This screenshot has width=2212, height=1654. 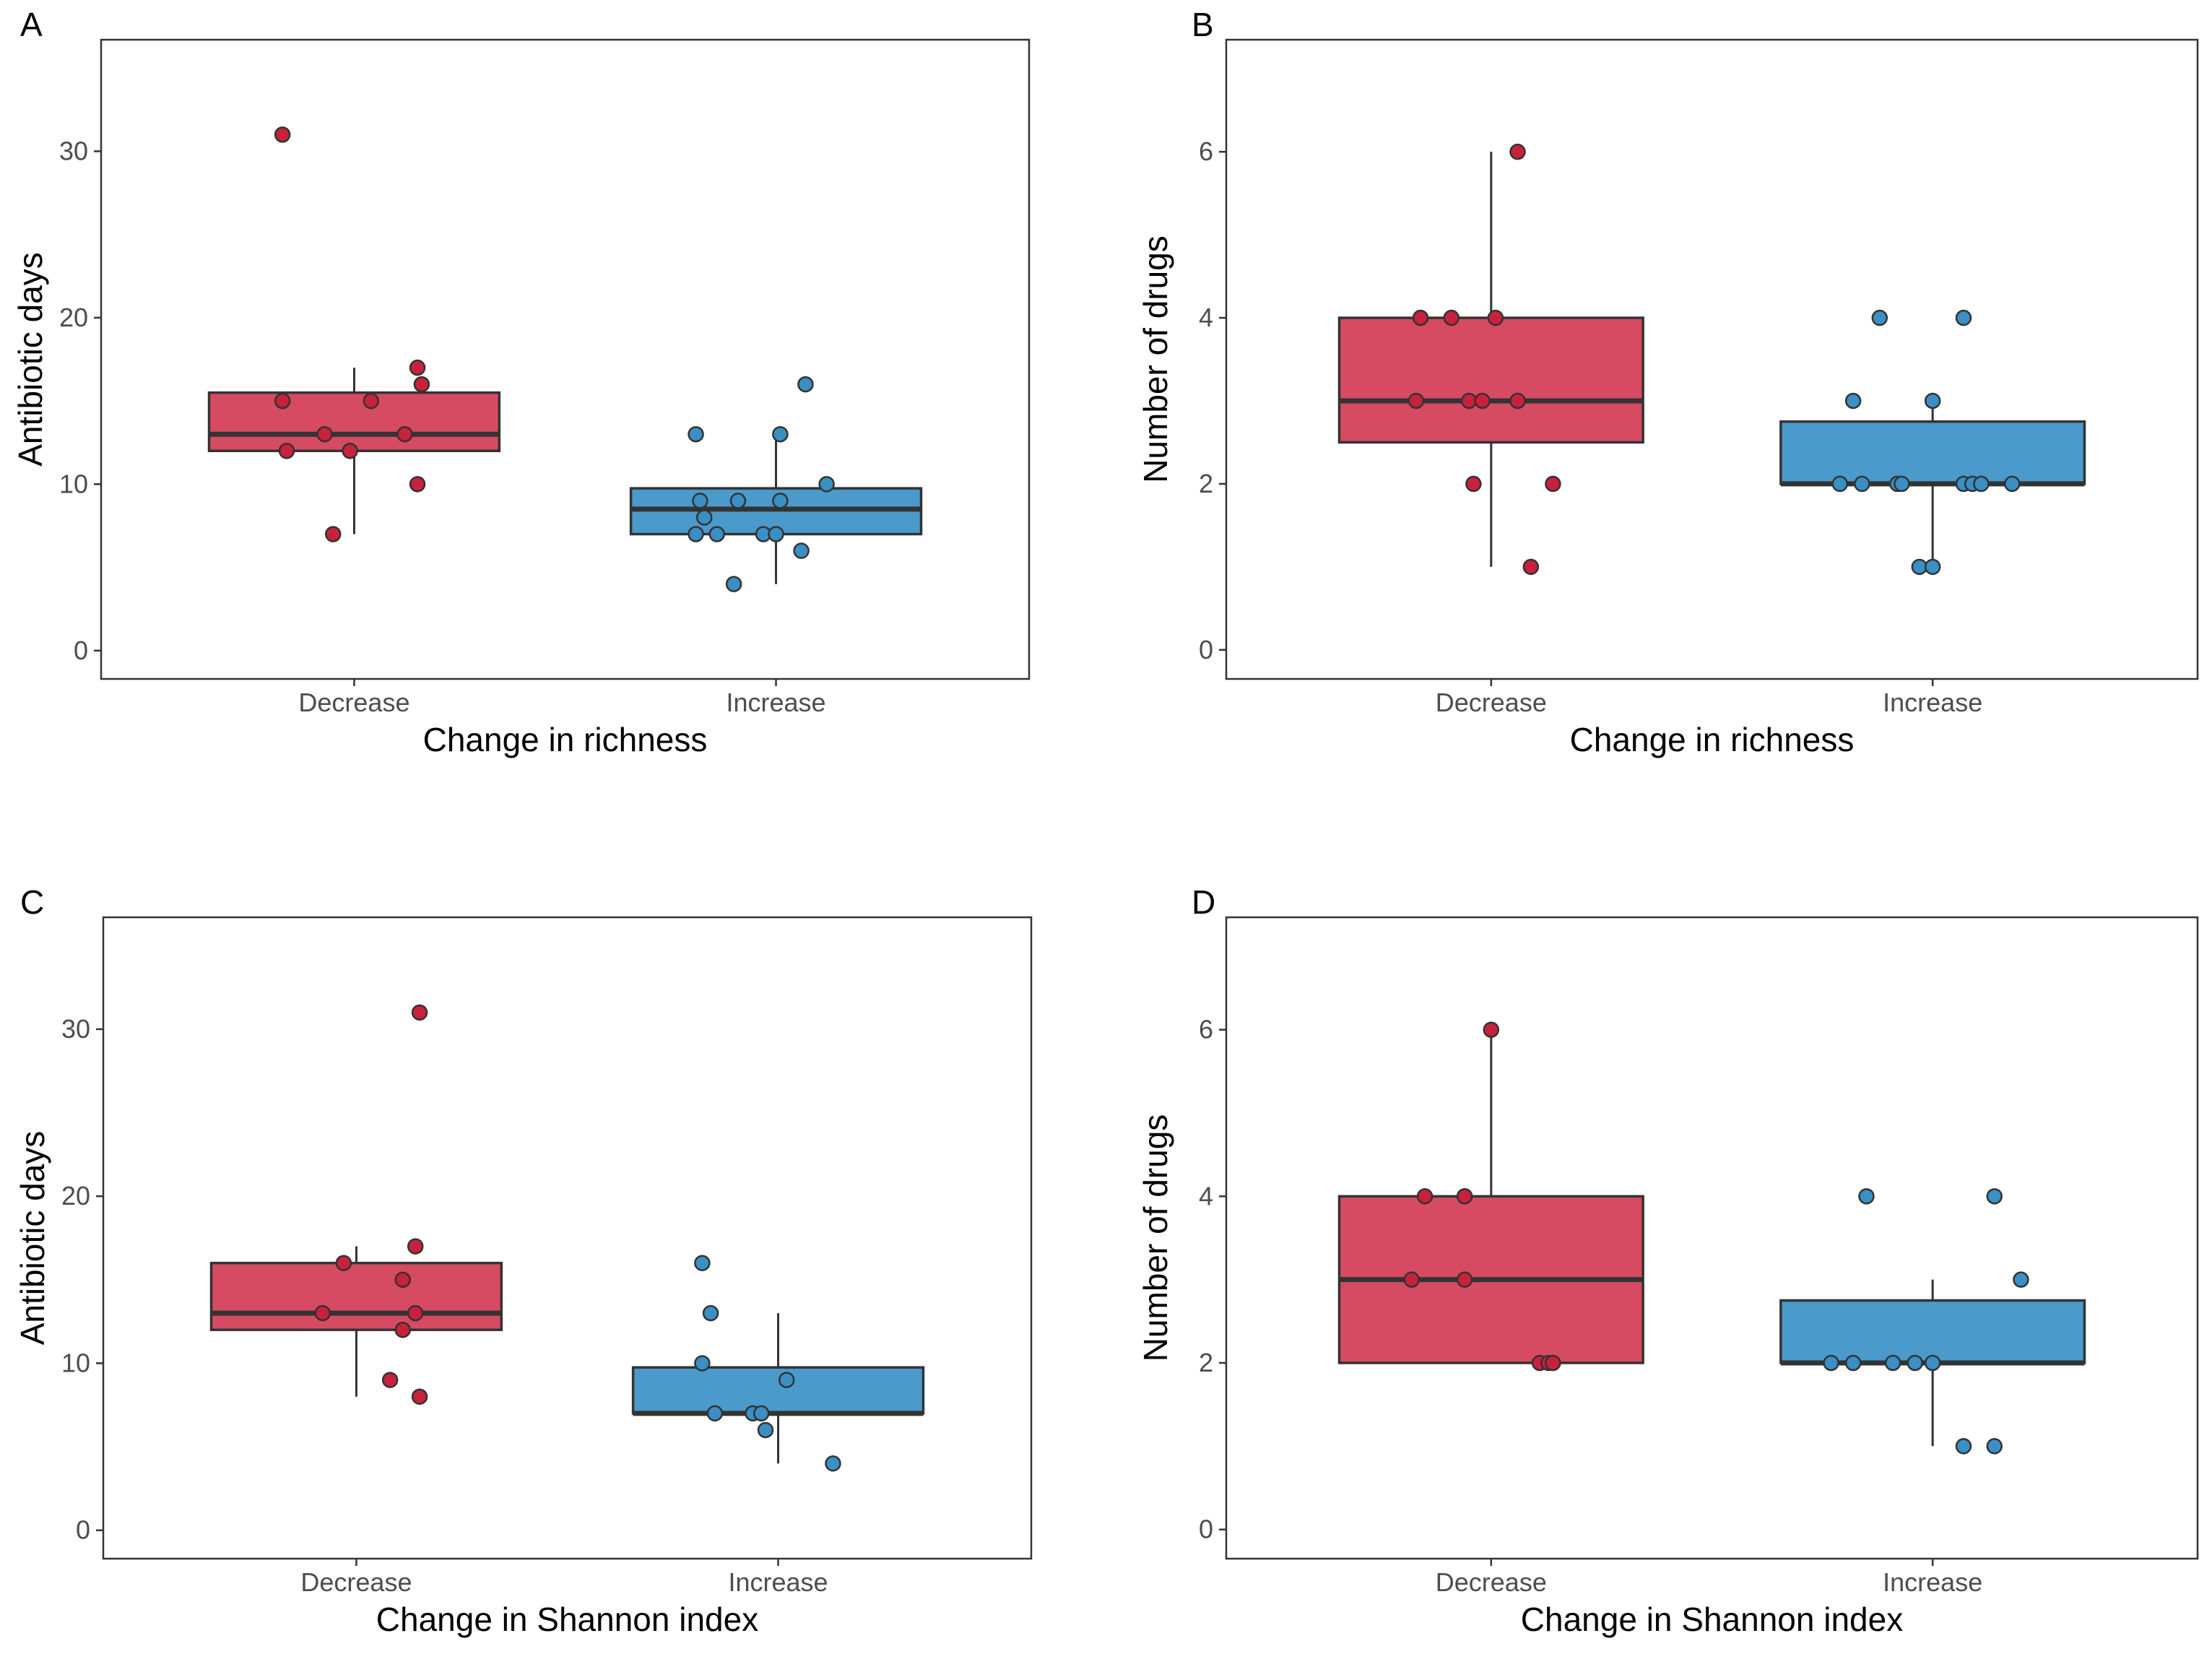 What do you see at coordinates (1203, 25) in the screenshot?
I see `panel-label: B` at bounding box center [1203, 25].